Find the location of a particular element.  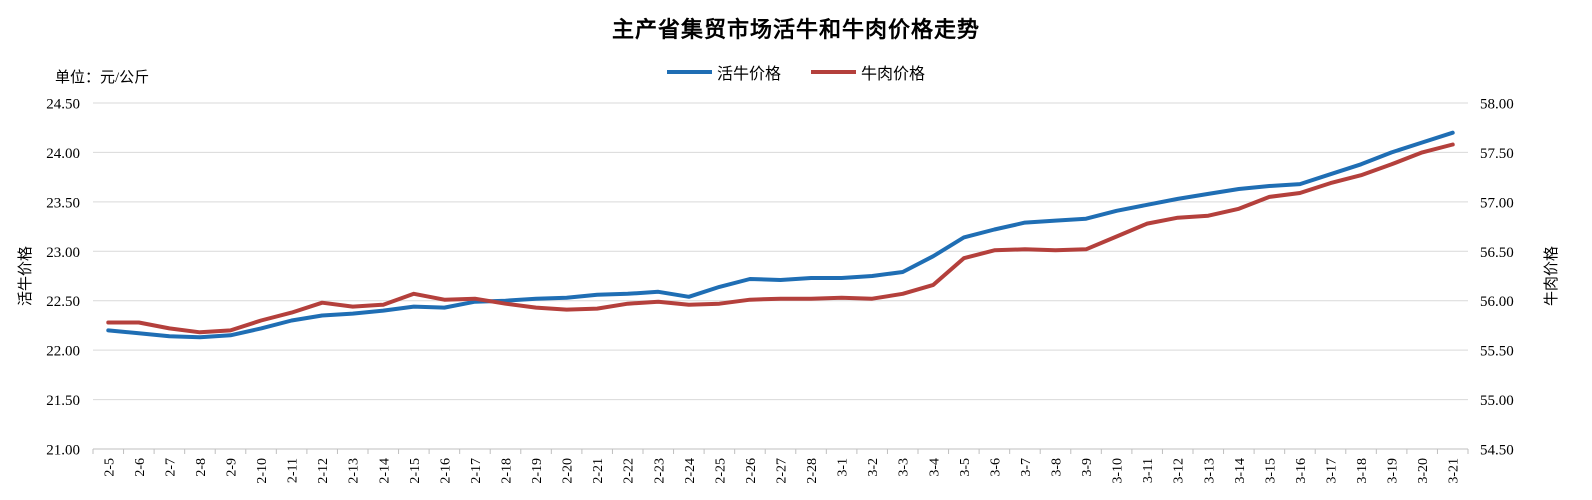

x-tick-label: 2-27 is located at coordinates (782, 471).